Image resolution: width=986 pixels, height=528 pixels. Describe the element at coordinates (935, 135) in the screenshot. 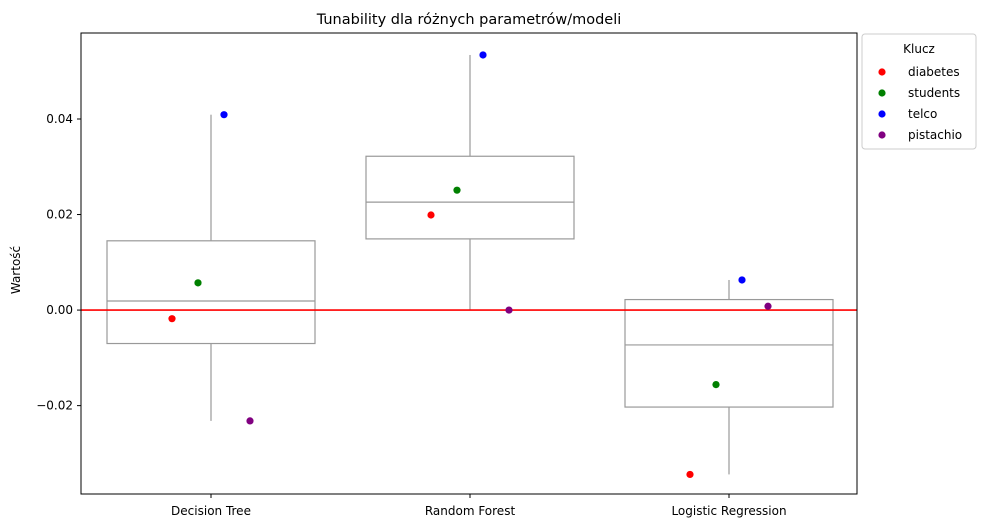

I see `legend-label-pistachio: pistachio` at that location.